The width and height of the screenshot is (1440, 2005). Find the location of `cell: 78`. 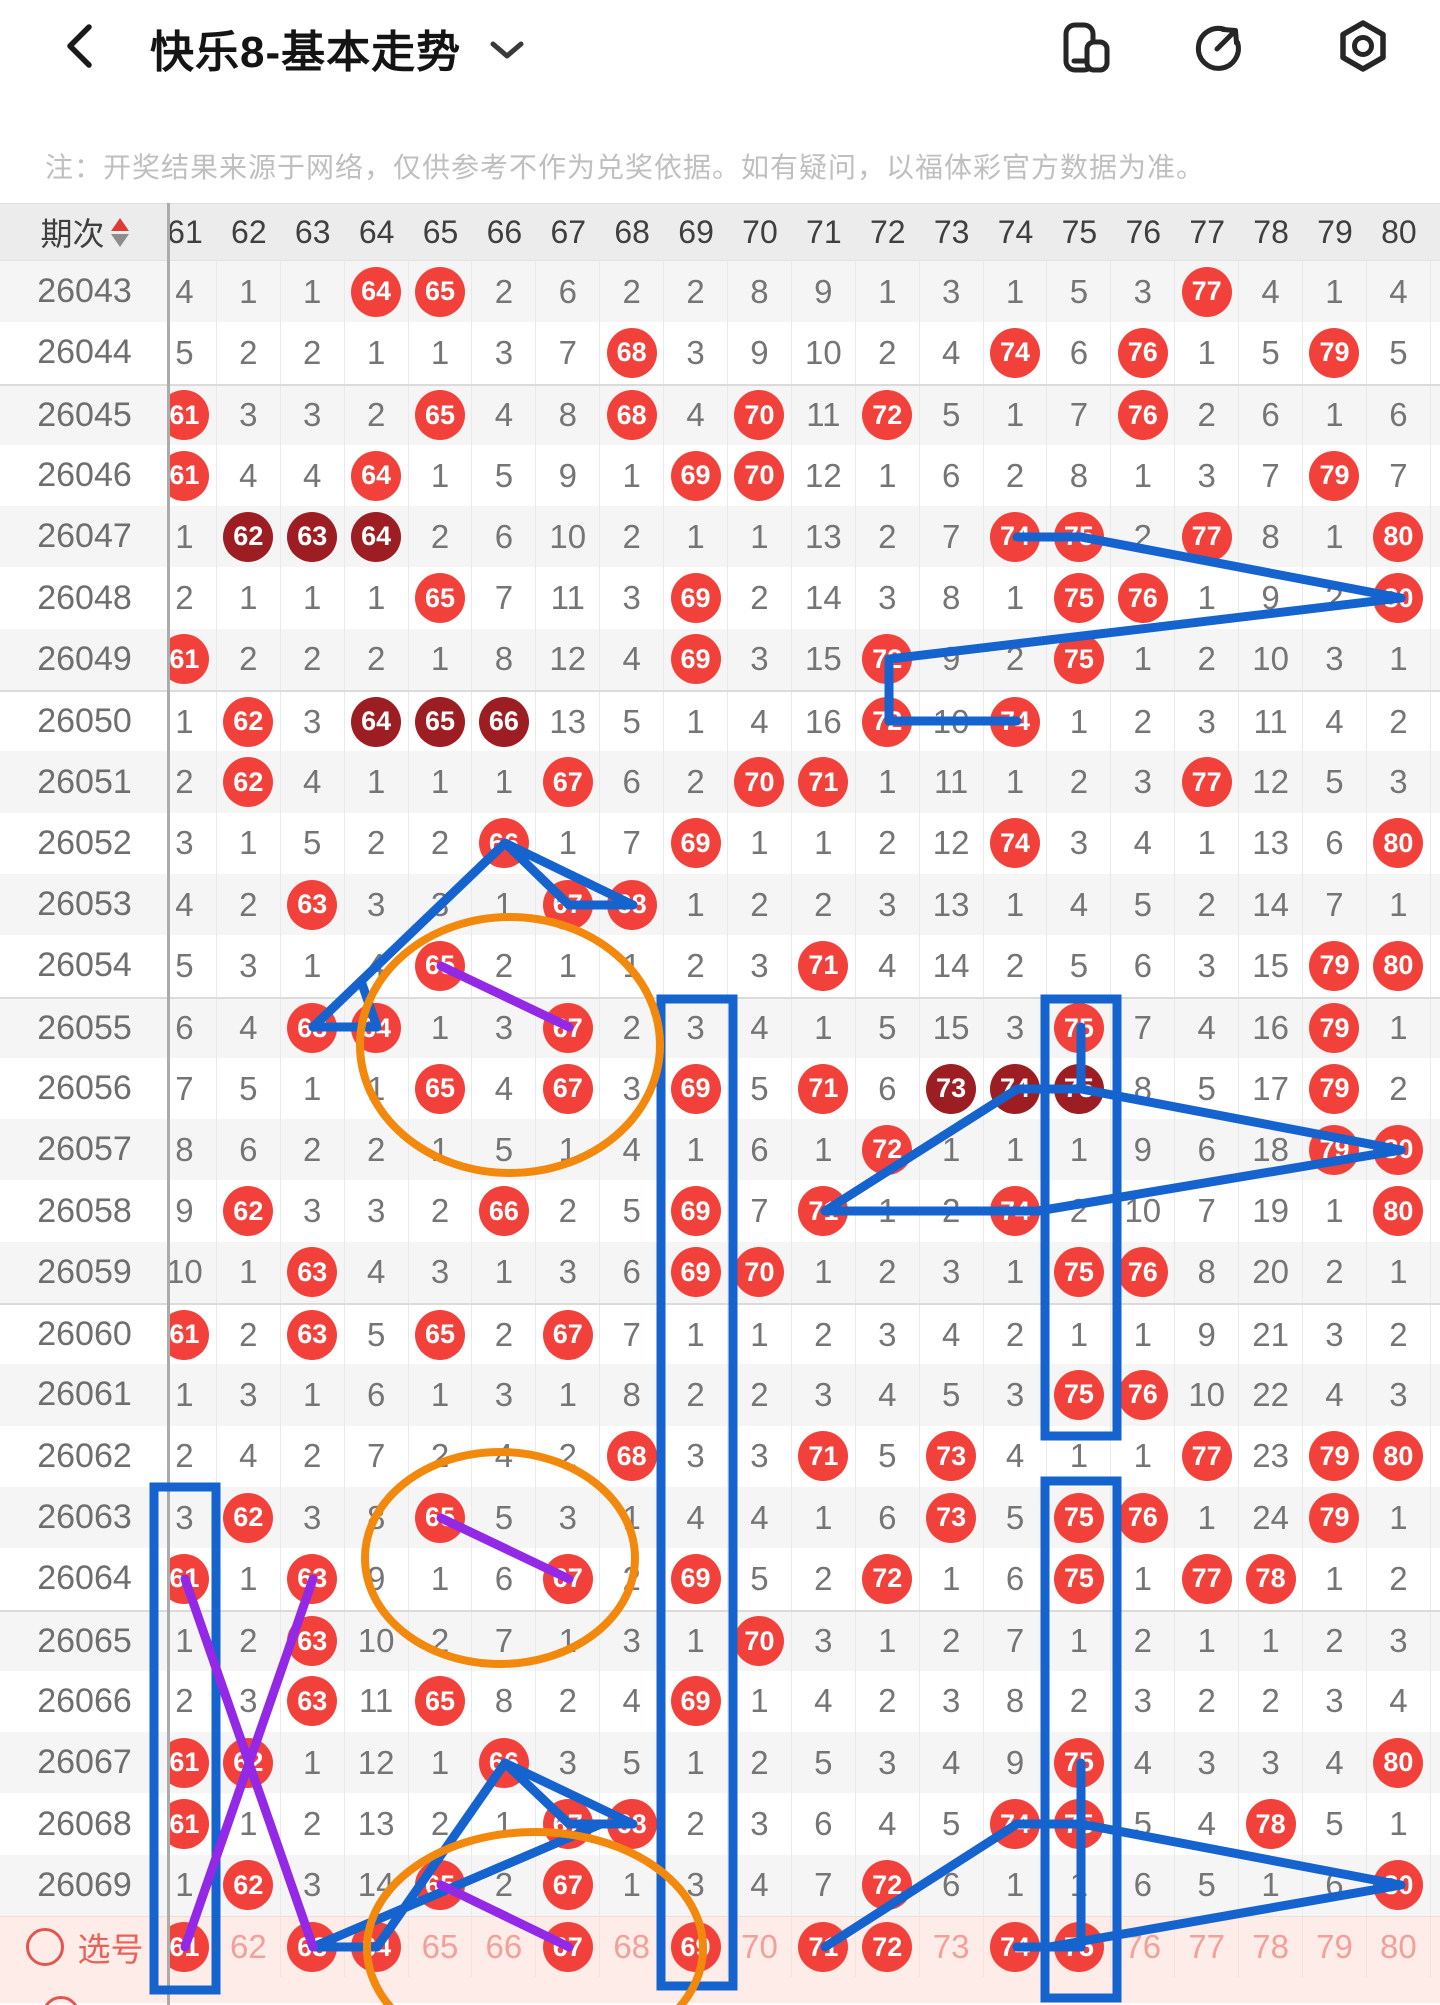

cell: 78 is located at coordinates (1271, 1947).